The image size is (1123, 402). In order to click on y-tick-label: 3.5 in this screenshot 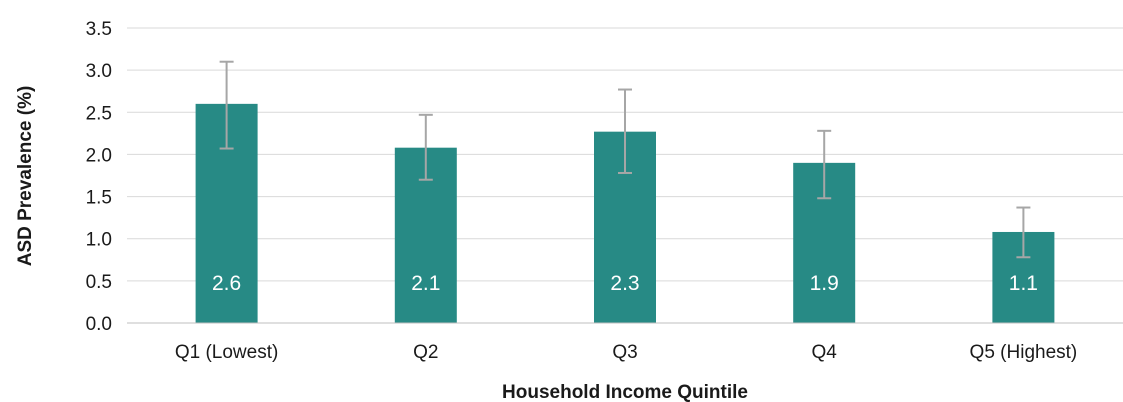, I will do `click(99, 29)`.